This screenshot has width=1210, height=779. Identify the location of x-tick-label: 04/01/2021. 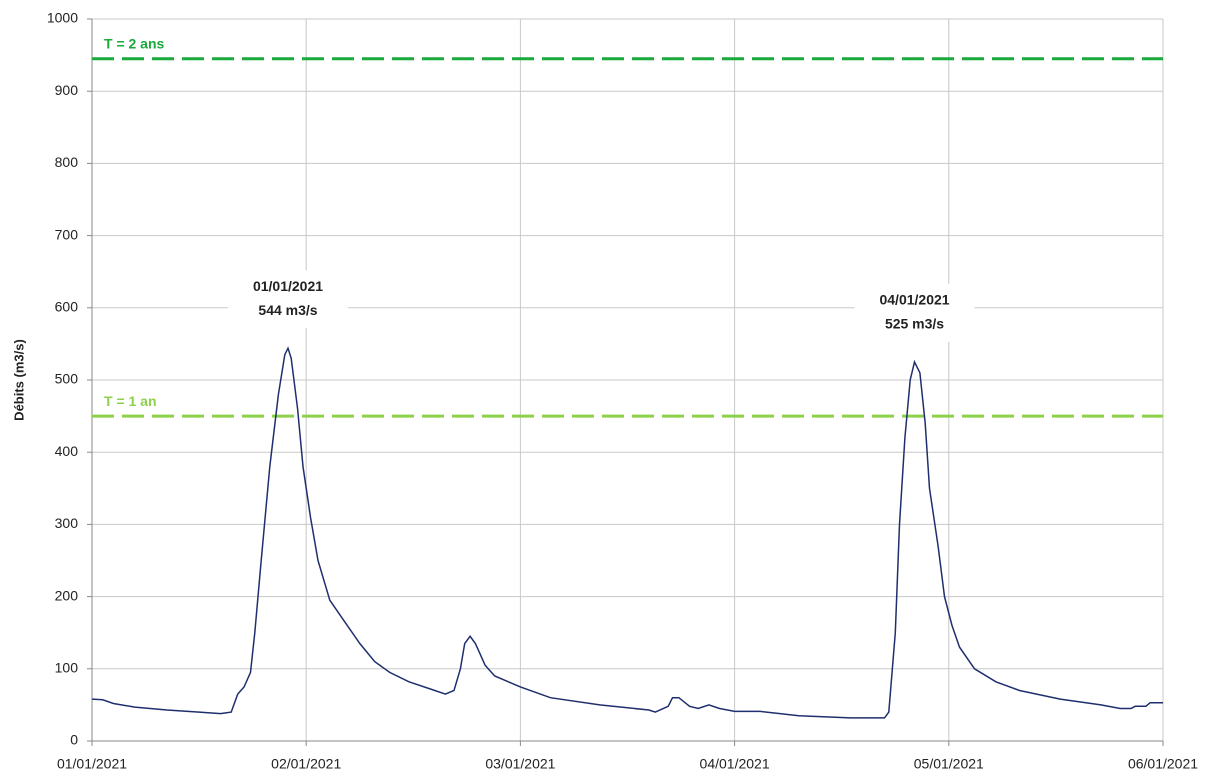
(735, 764).